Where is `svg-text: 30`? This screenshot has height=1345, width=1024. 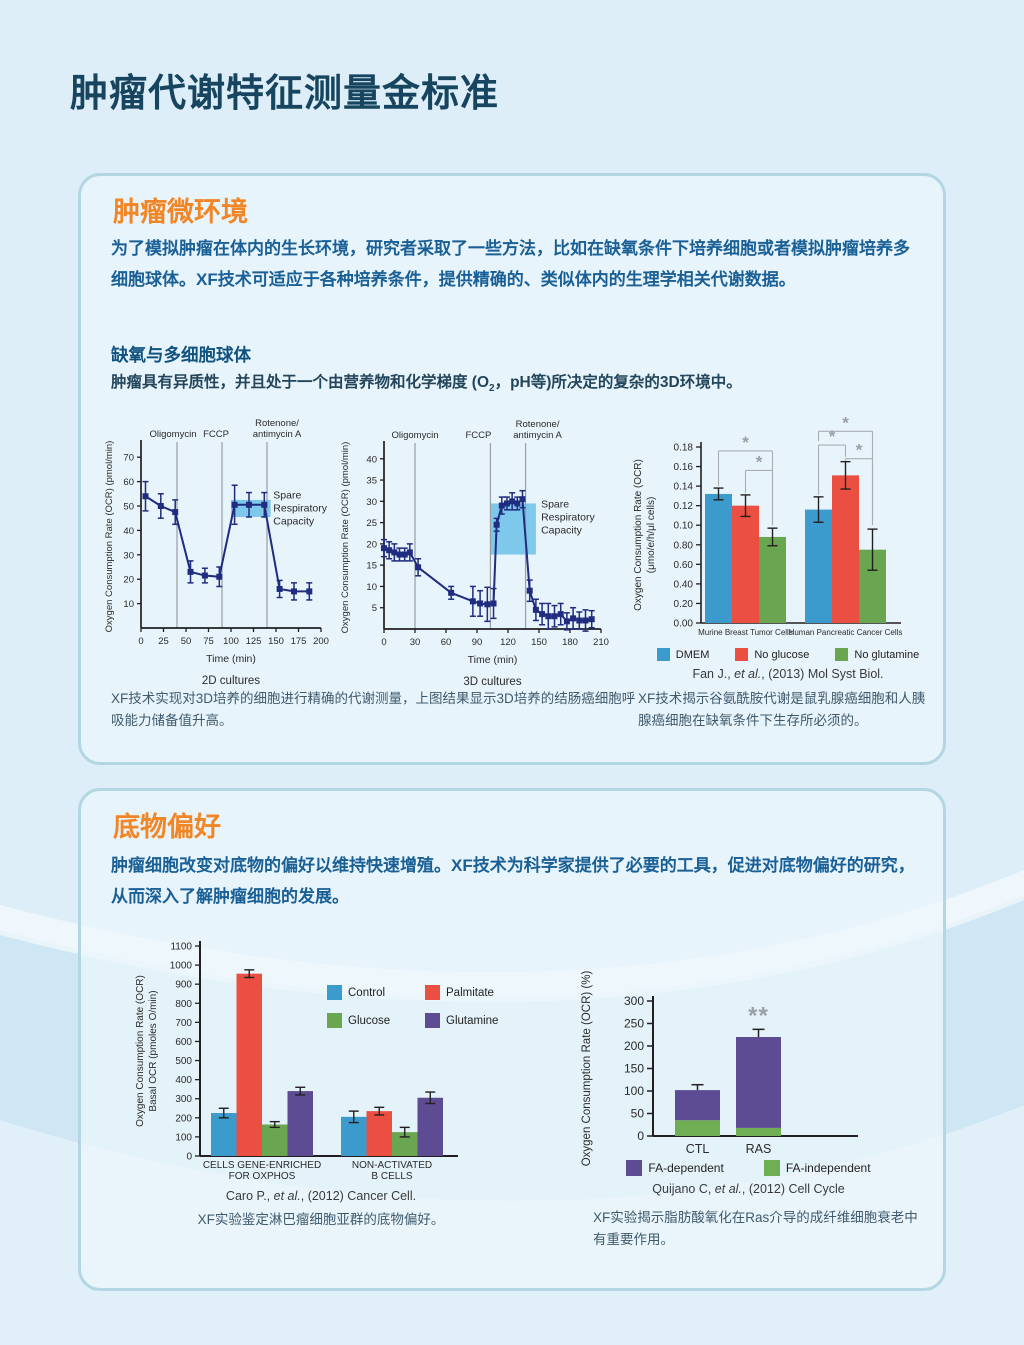 svg-text: 30 is located at coordinates (415, 642).